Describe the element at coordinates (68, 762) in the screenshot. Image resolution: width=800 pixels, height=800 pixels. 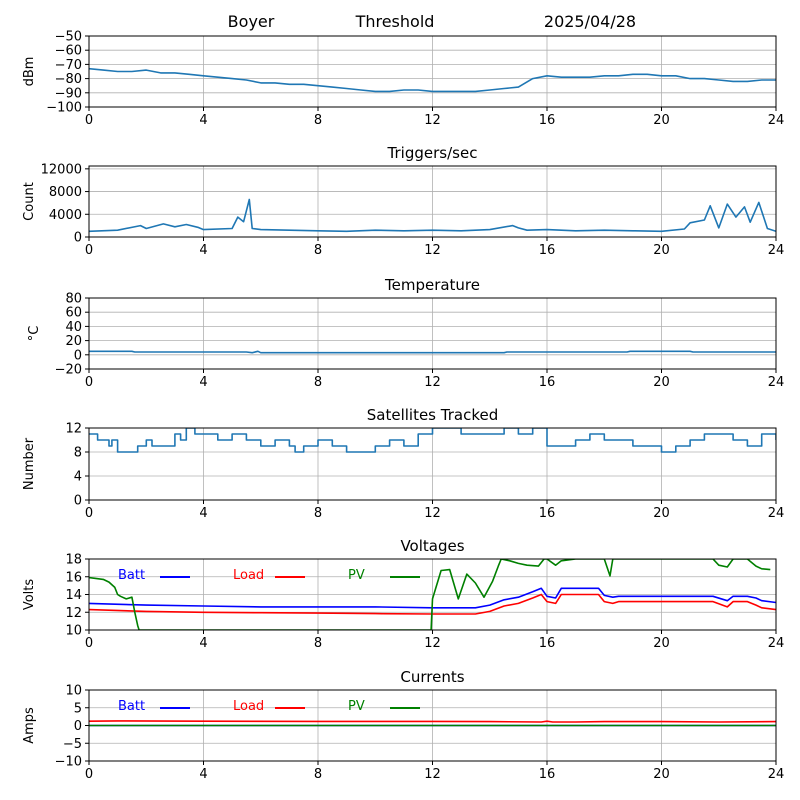
I see `y-tick-label: −10` at that location.